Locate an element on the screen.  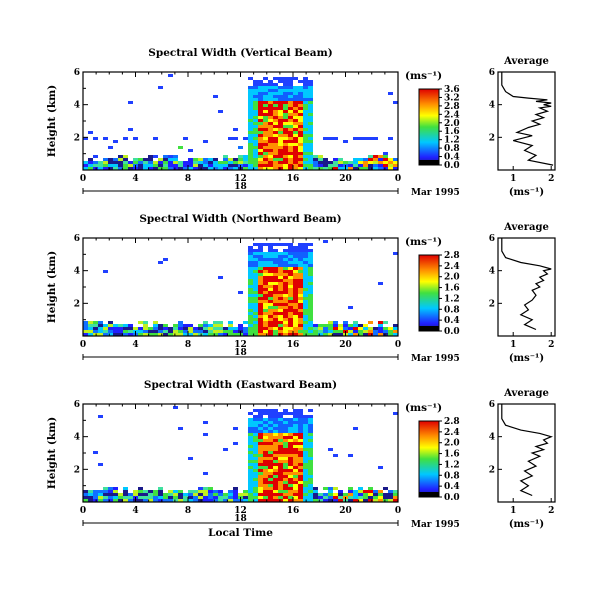
x-tick-label: 4 is located at coordinates (135, 179).